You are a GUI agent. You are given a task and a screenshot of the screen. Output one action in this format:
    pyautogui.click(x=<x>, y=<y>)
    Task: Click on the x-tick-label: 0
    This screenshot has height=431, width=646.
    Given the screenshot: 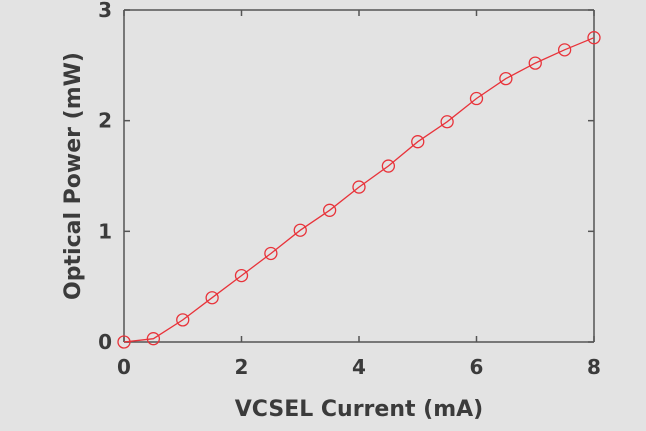 What is the action you would take?
    pyautogui.click(x=124, y=367)
    